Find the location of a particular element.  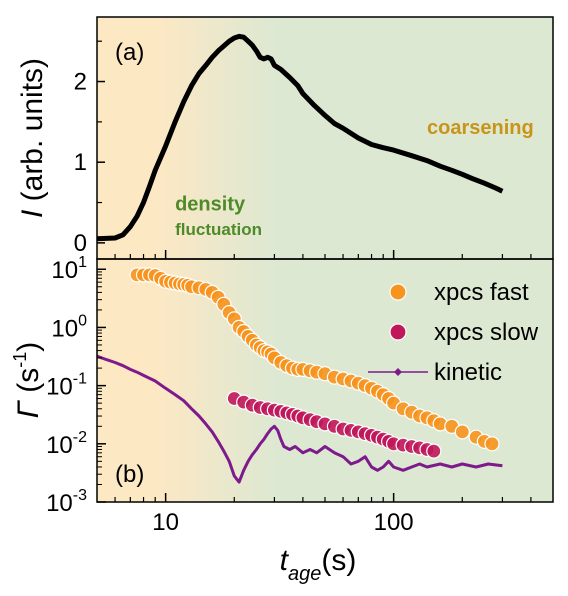

panel-a-ylabel-symbol: I is located at coordinates (32, 214).